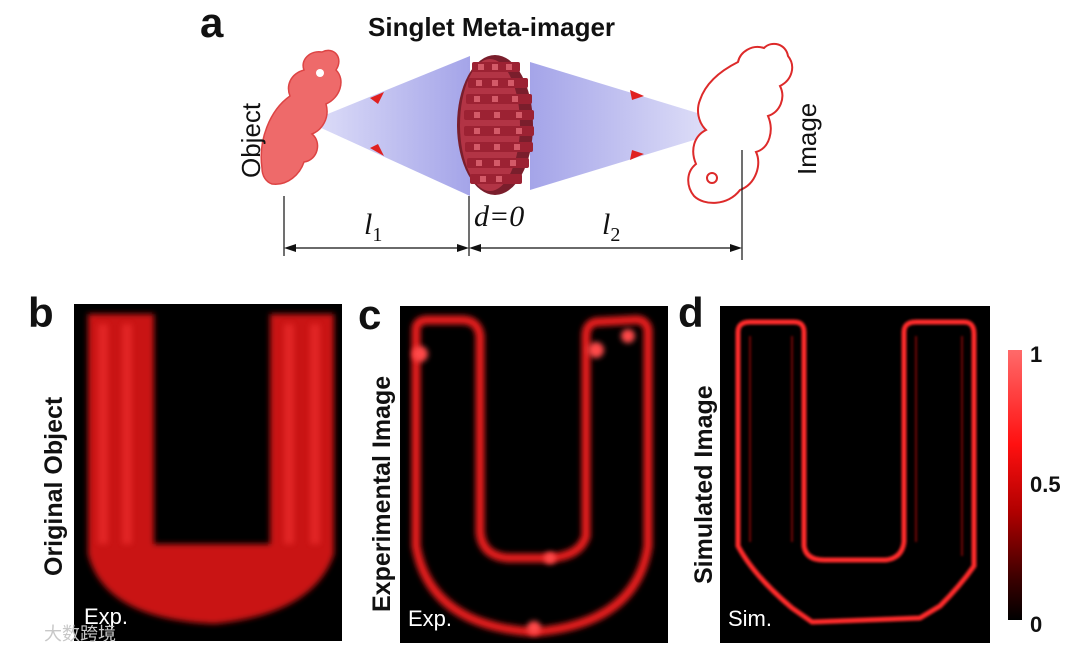 The height and width of the screenshot is (650, 1080). Describe the element at coordinates (212, 23) in the screenshot. I see `panel-a-letter: a` at that location.